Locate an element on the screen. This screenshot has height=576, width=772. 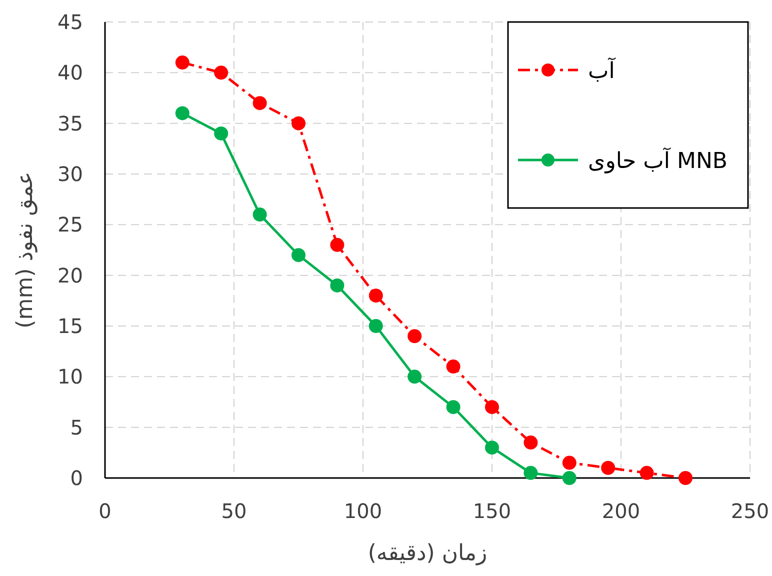
y-tick-label: 0 is located at coordinates (76, 478).